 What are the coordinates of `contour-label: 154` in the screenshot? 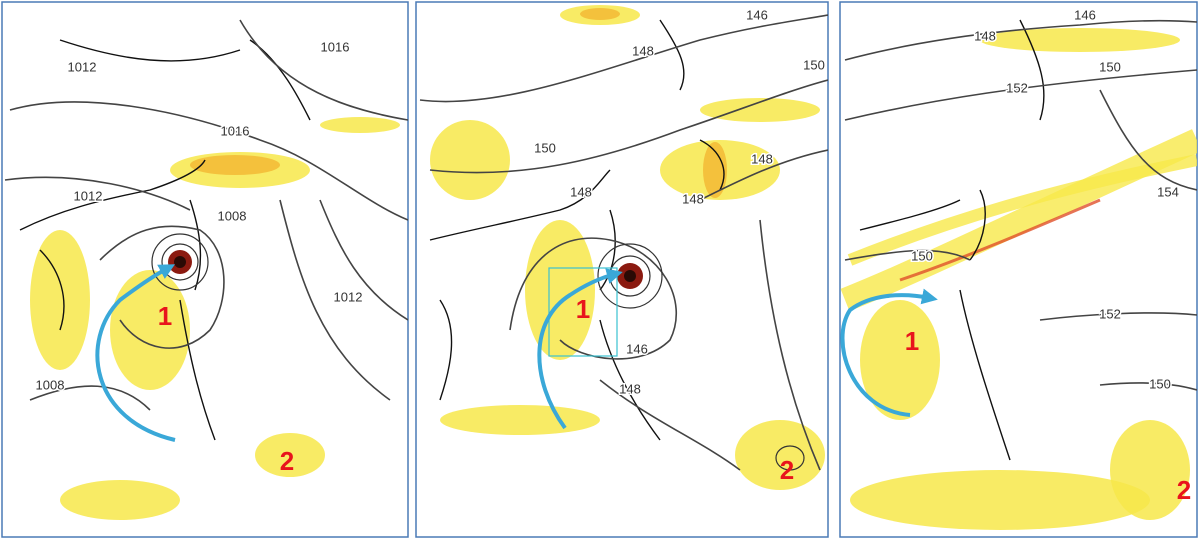 It's located at (1168, 191).